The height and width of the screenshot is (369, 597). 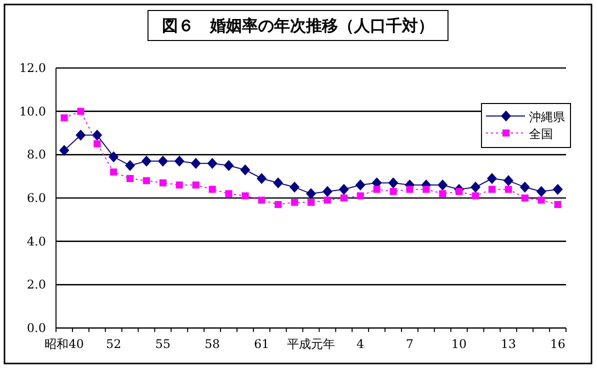 What do you see at coordinates (541, 134) in the screenshot?
I see `legend-label: 全国` at bounding box center [541, 134].